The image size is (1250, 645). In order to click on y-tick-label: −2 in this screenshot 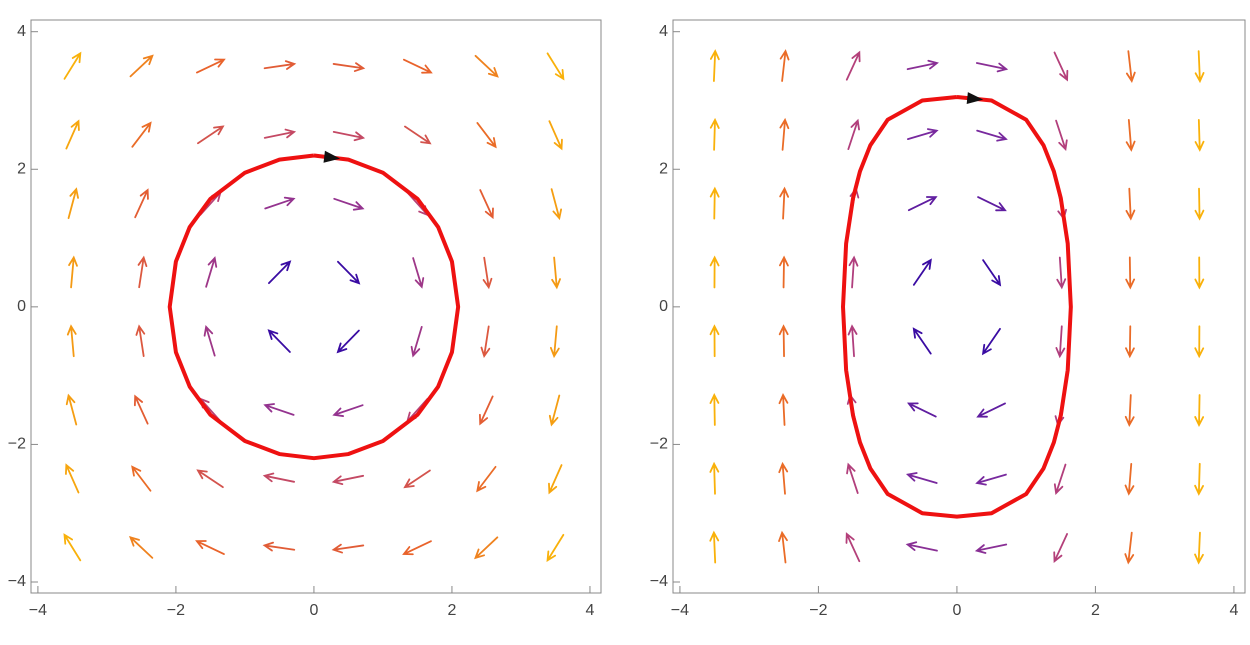, I will do `click(659, 444)`.